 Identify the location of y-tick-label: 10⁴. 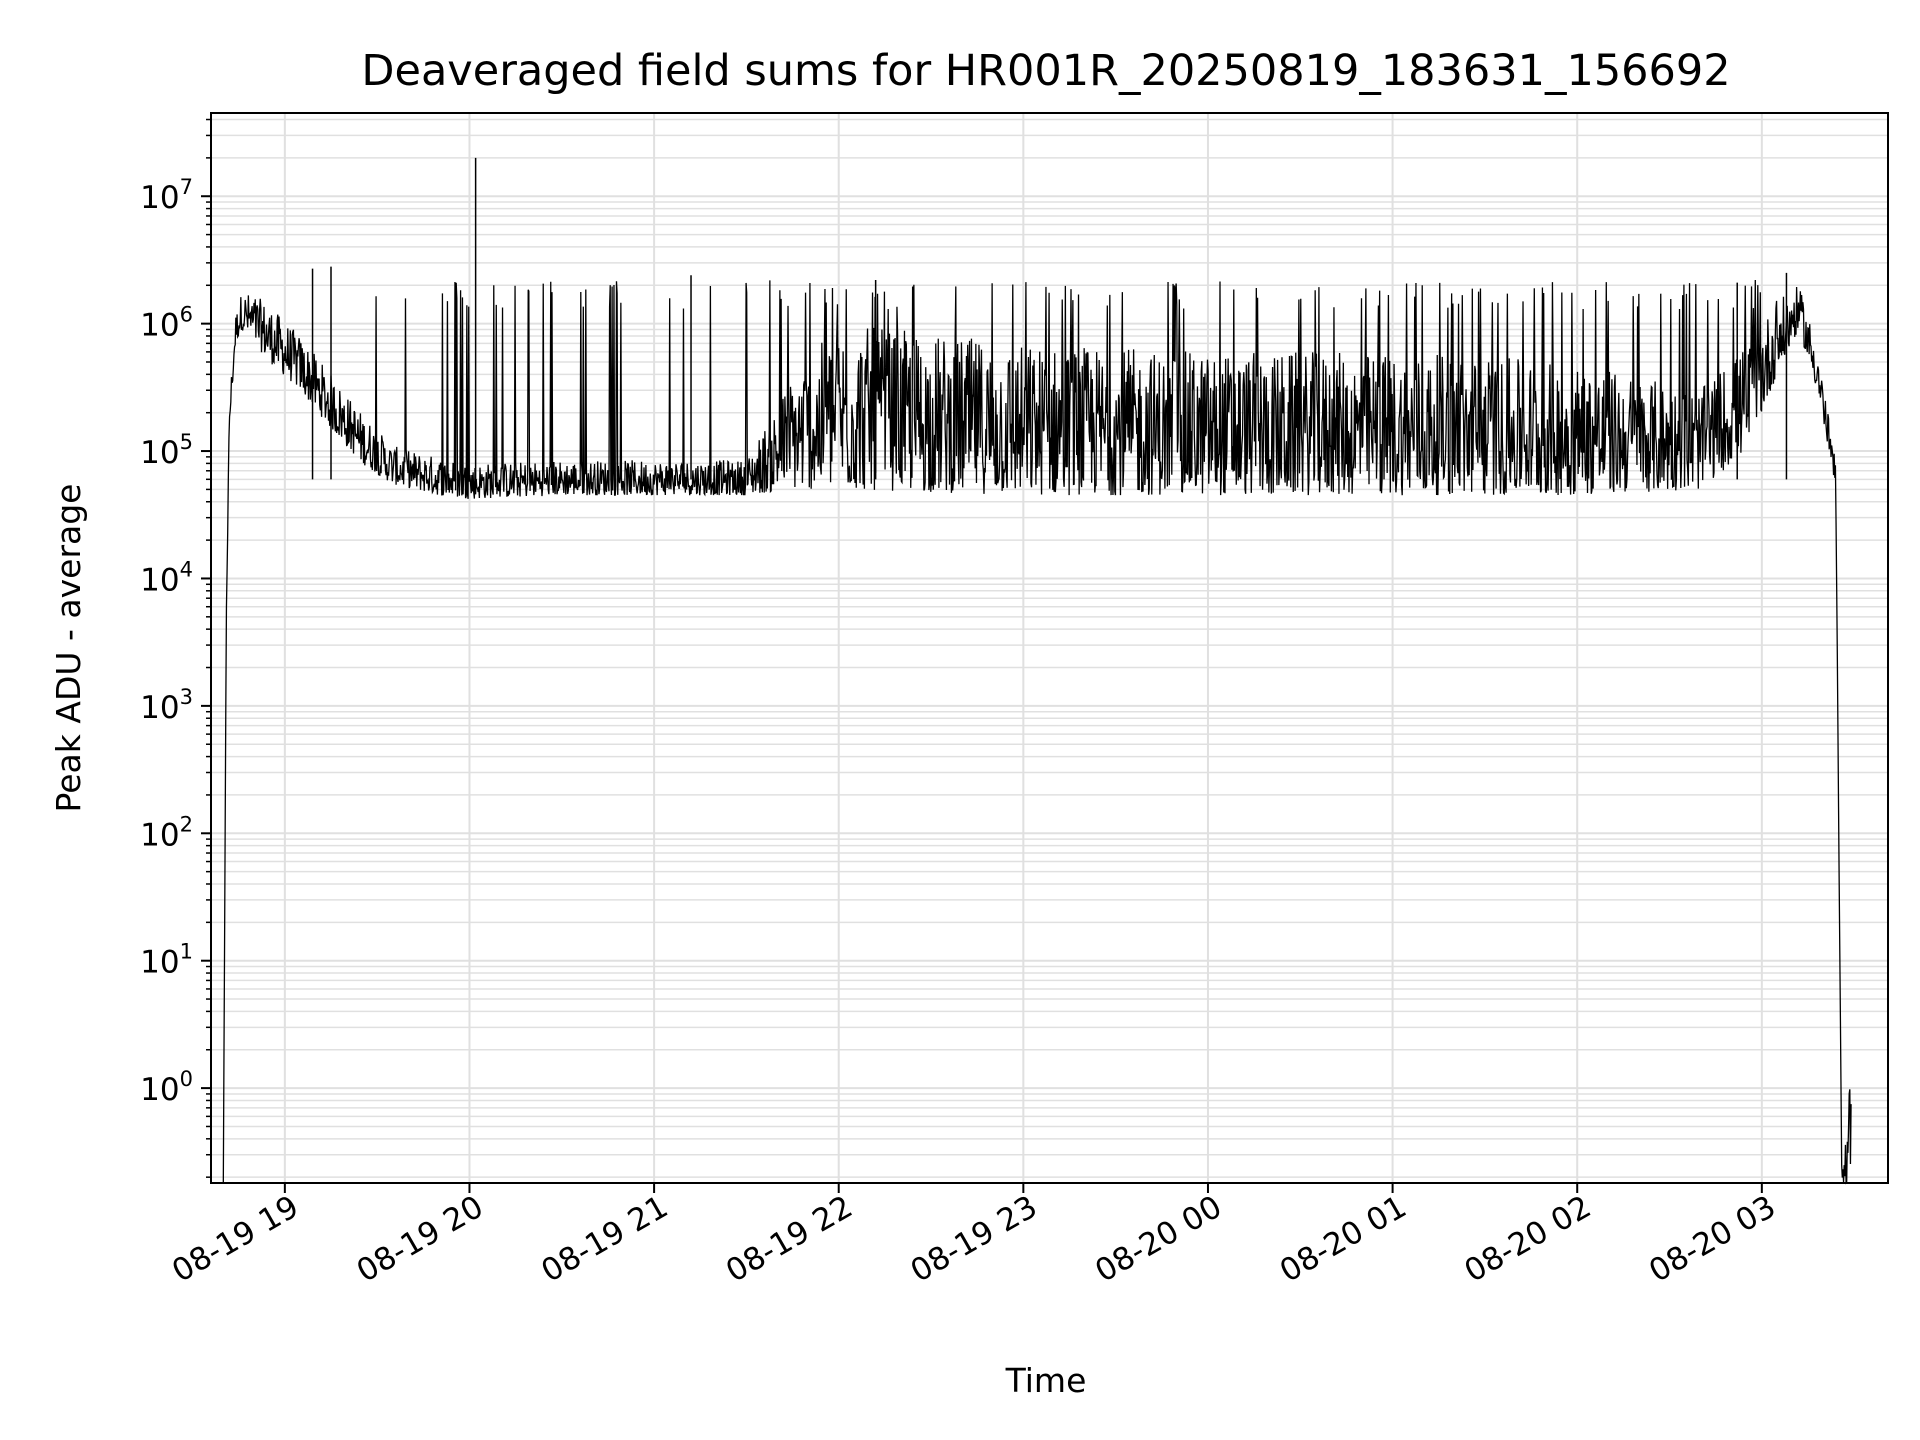
(166, 577).